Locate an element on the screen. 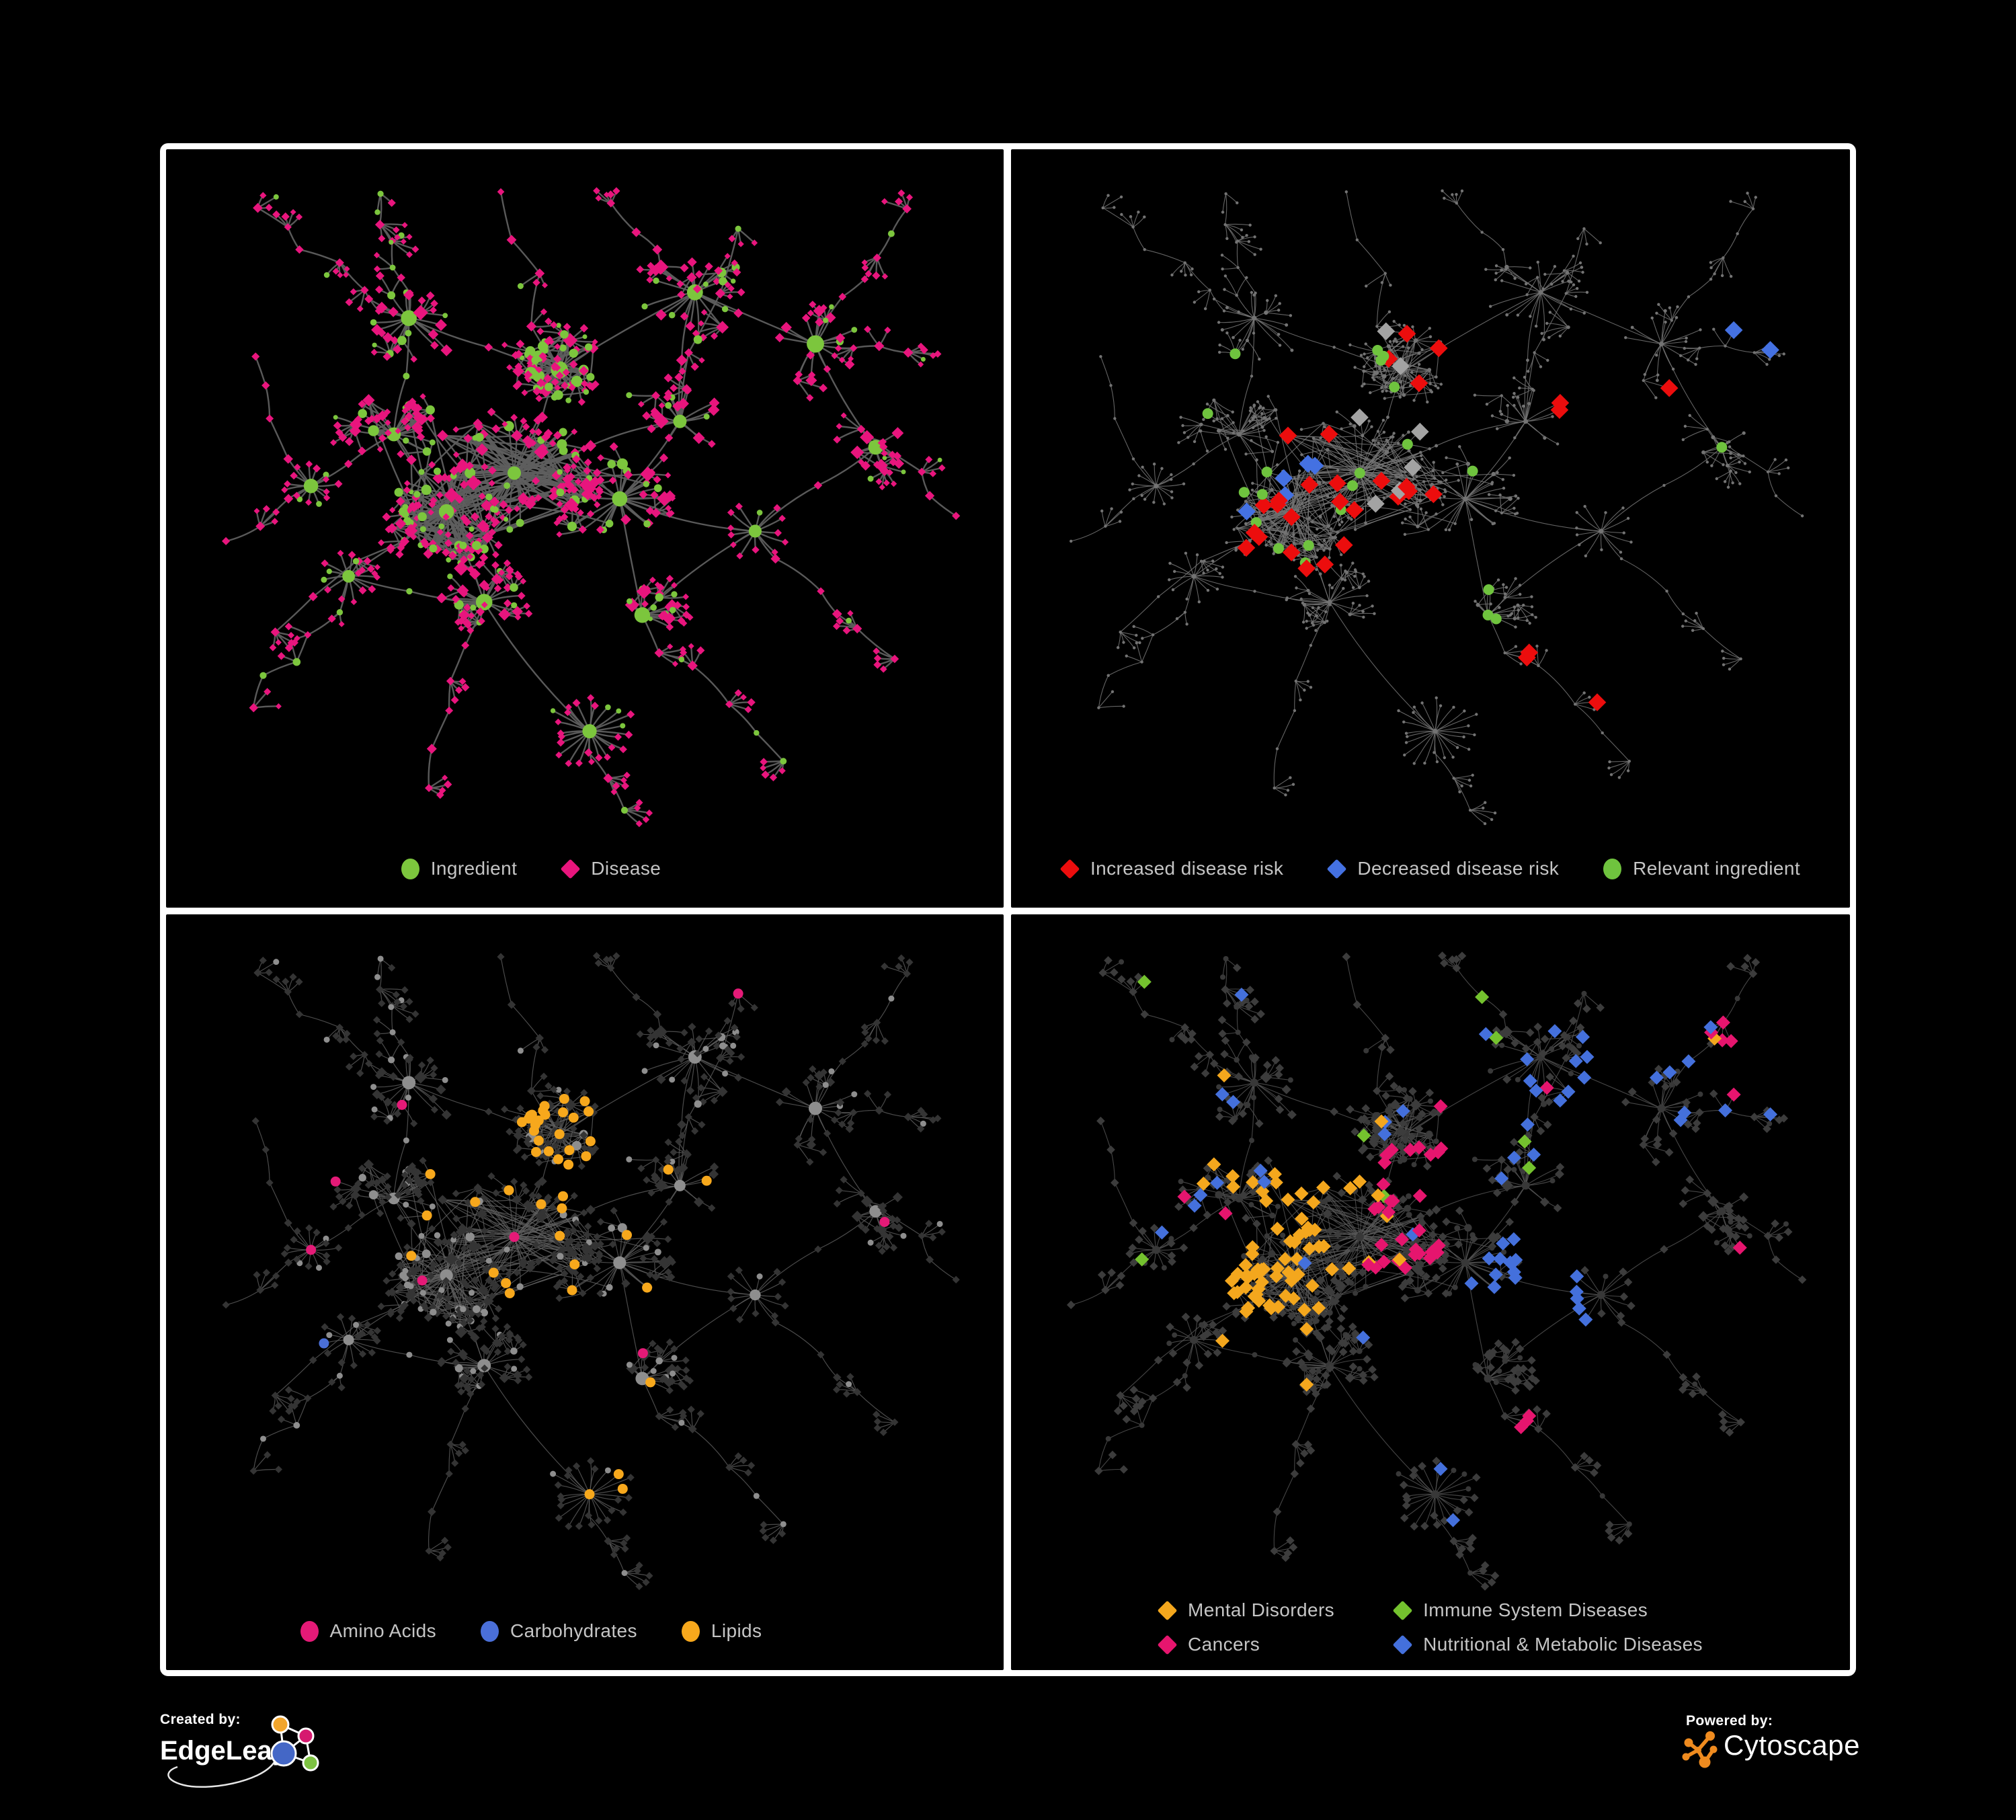 Image resolution: width=2016 pixels, height=1820 pixels. legend-label: Decreased disease risk is located at coordinates (1458, 868).